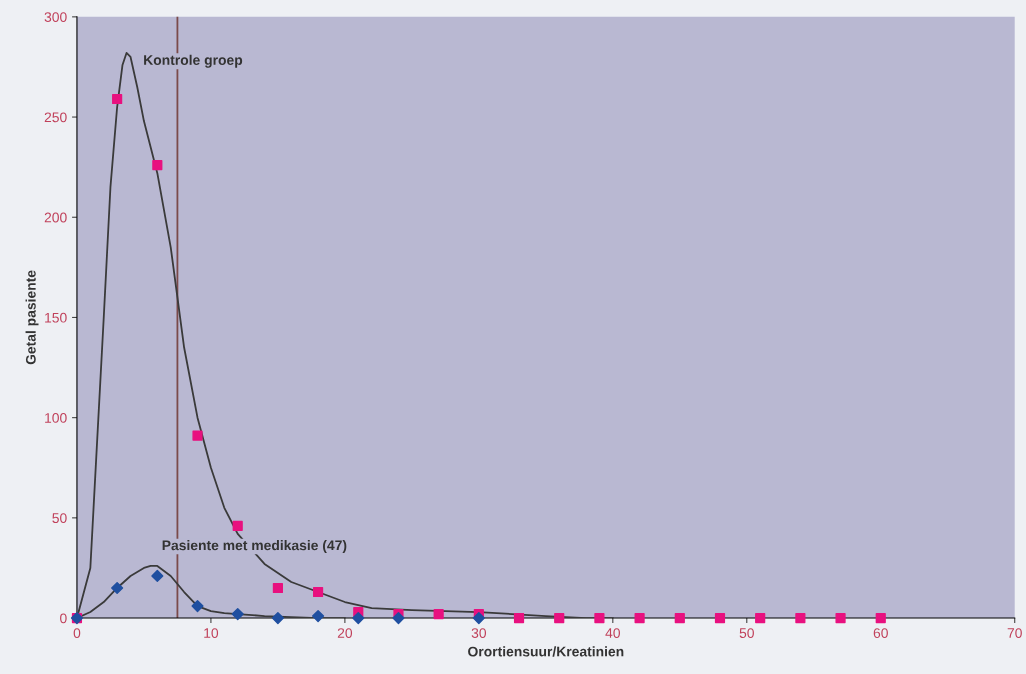 This screenshot has height=674, width=1026. I want to click on y-axis-title: Getal pasiente, so click(32, 317).